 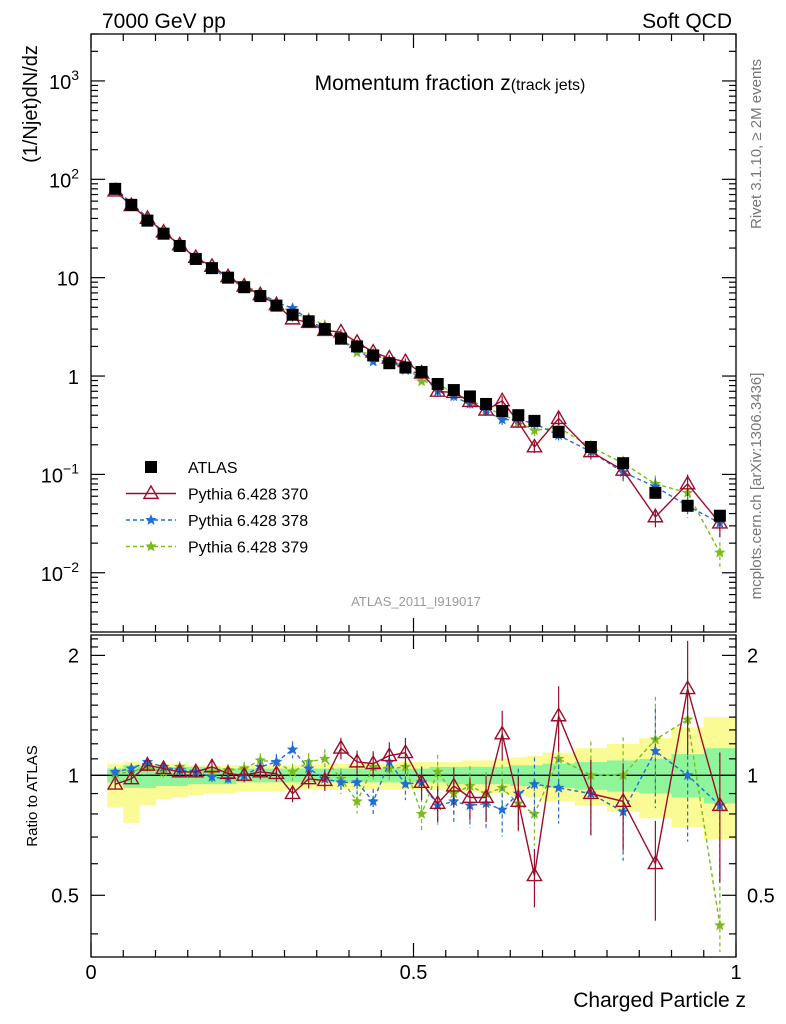 I want to click on ratio-y-tick-label: 1, so click(x=73, y=776).